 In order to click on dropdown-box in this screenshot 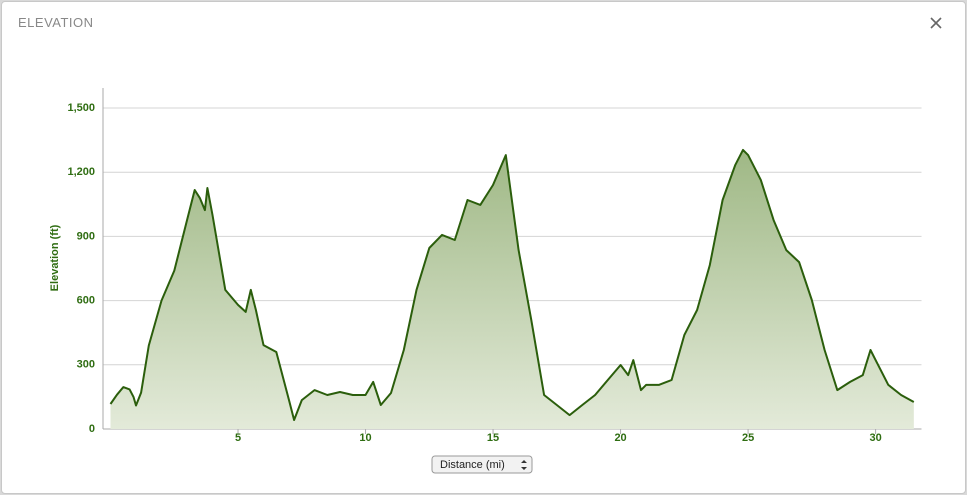, I will do `click(482, 464)`.